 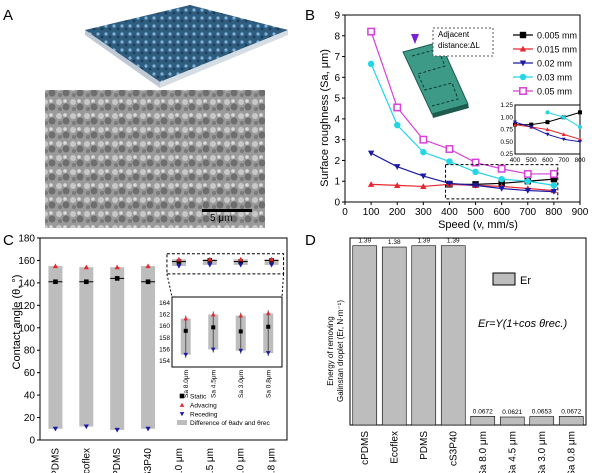 What do you see at coordinates (325, 118) in the screenshot?
I see `b-y-axis-label: Surface roughness (Sa, μm)` at bounding box center [325, 118].